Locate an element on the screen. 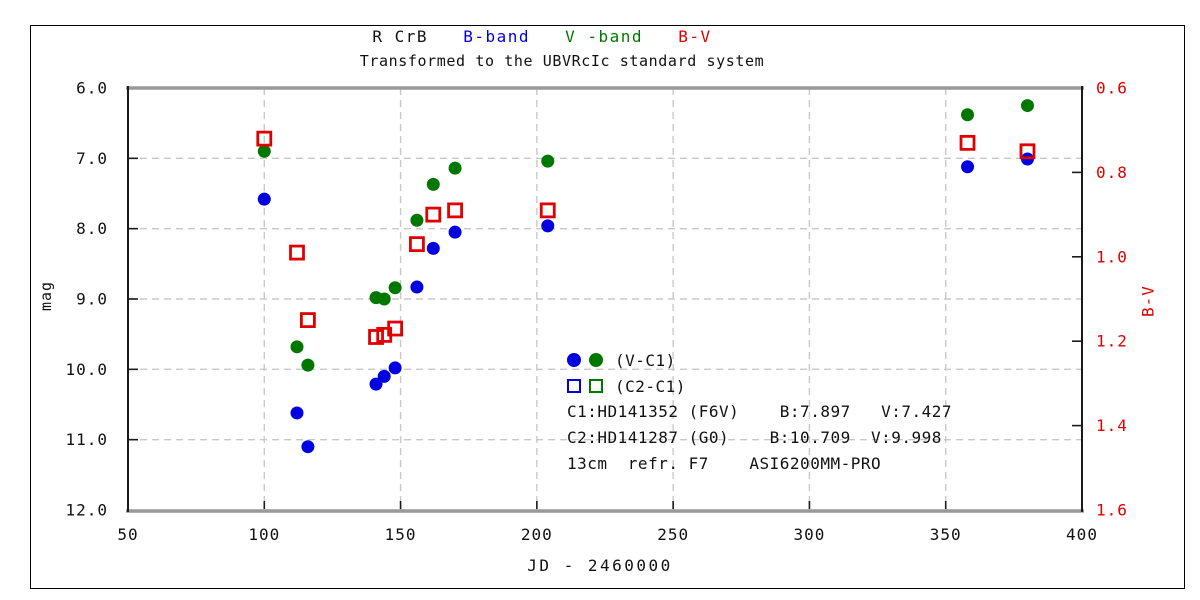 This screenshot has height=600, width=1200. svg-text: 12.0 is located at coordinates (86, 510).